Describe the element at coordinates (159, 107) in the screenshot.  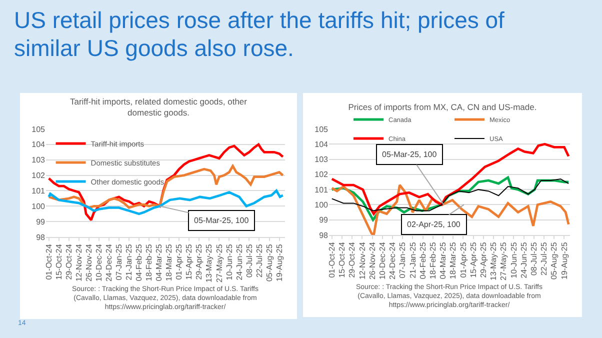
I see `chart-title: Tariff-hit imports, related domestic goods, other domestic goods.` at that location.